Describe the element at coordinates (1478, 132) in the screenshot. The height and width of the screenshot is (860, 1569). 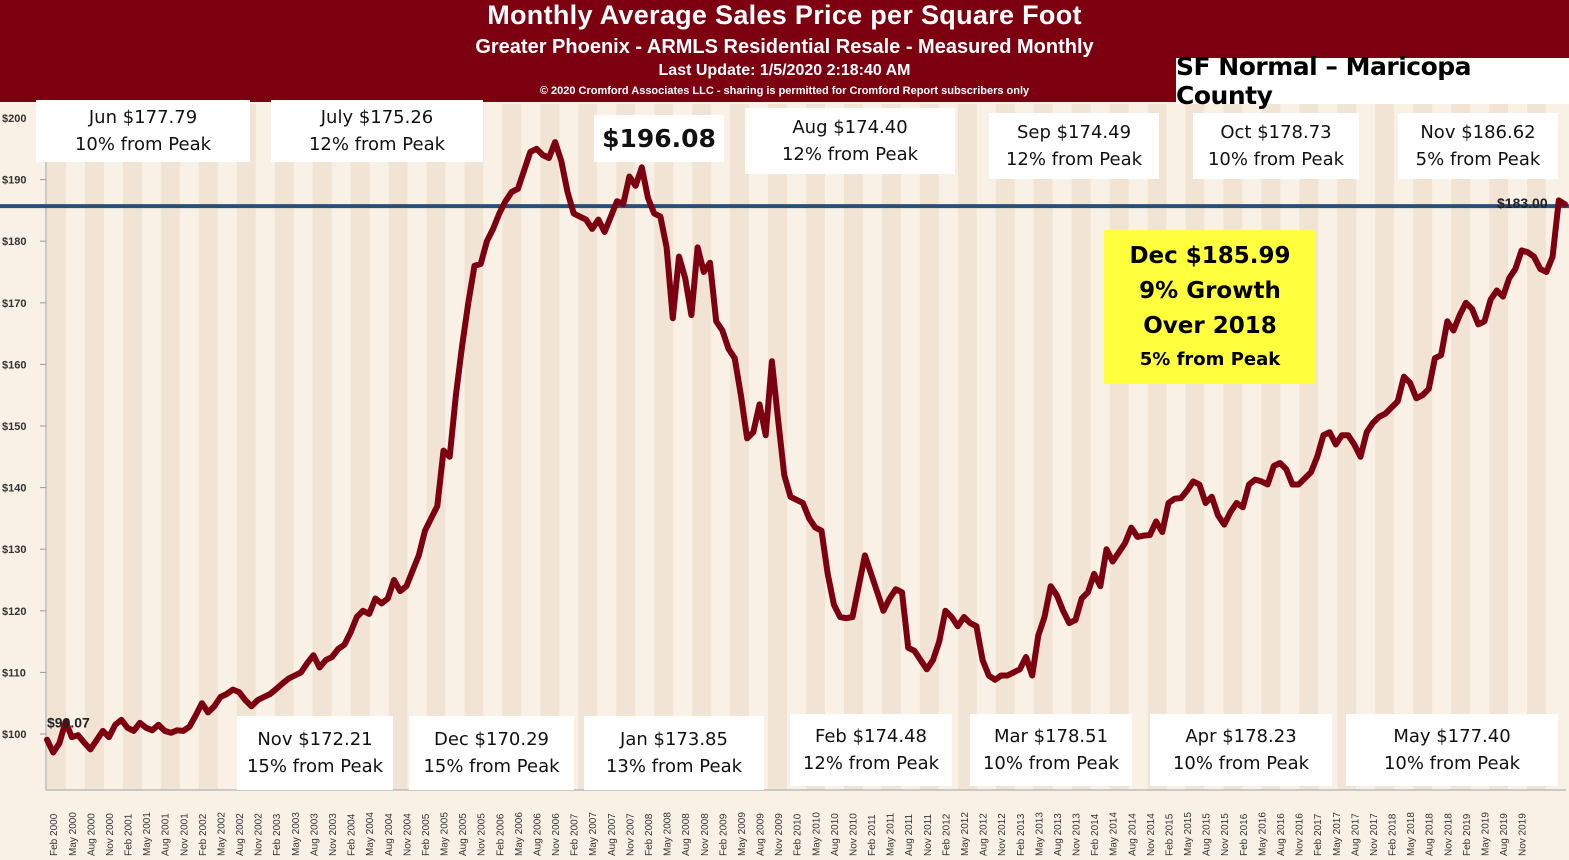
I see `callout-price: Nov $186.62` at that location.